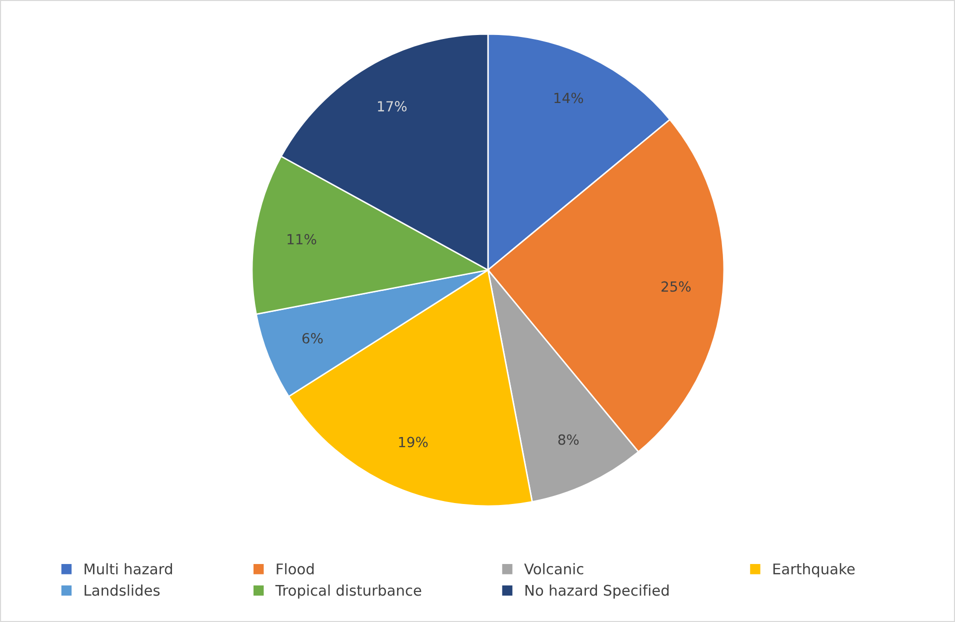 This screenshot has width=955, height=622. I want to click on legend-label: Multi hazard, so click(128, 568).